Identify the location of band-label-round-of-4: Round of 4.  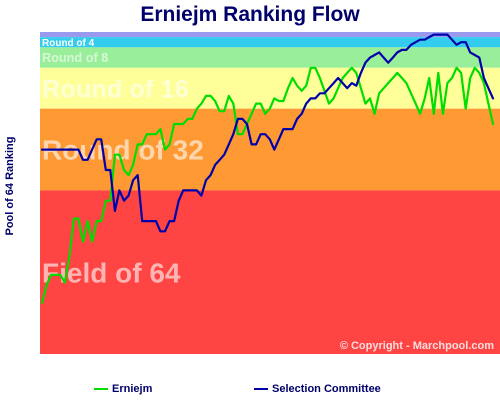
(68, 43).